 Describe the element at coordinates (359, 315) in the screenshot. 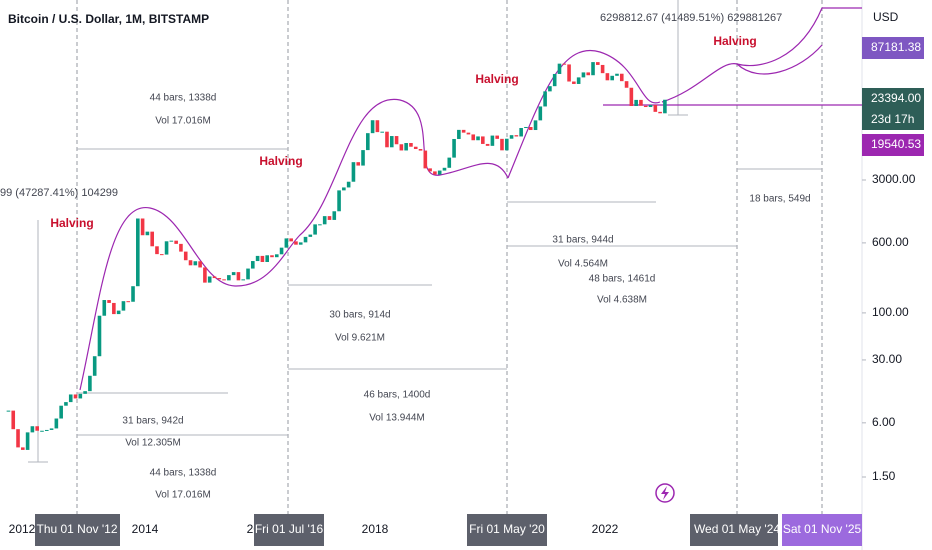

I see `annotation: 30 bars, 914d` at that location.